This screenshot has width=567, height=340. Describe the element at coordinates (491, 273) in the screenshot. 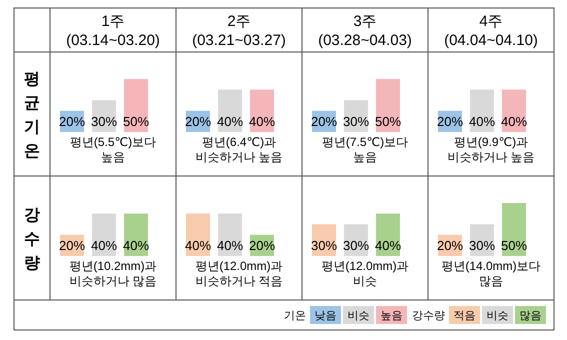

I see `text: 평년(14.0mm)보다 많음` at that location.